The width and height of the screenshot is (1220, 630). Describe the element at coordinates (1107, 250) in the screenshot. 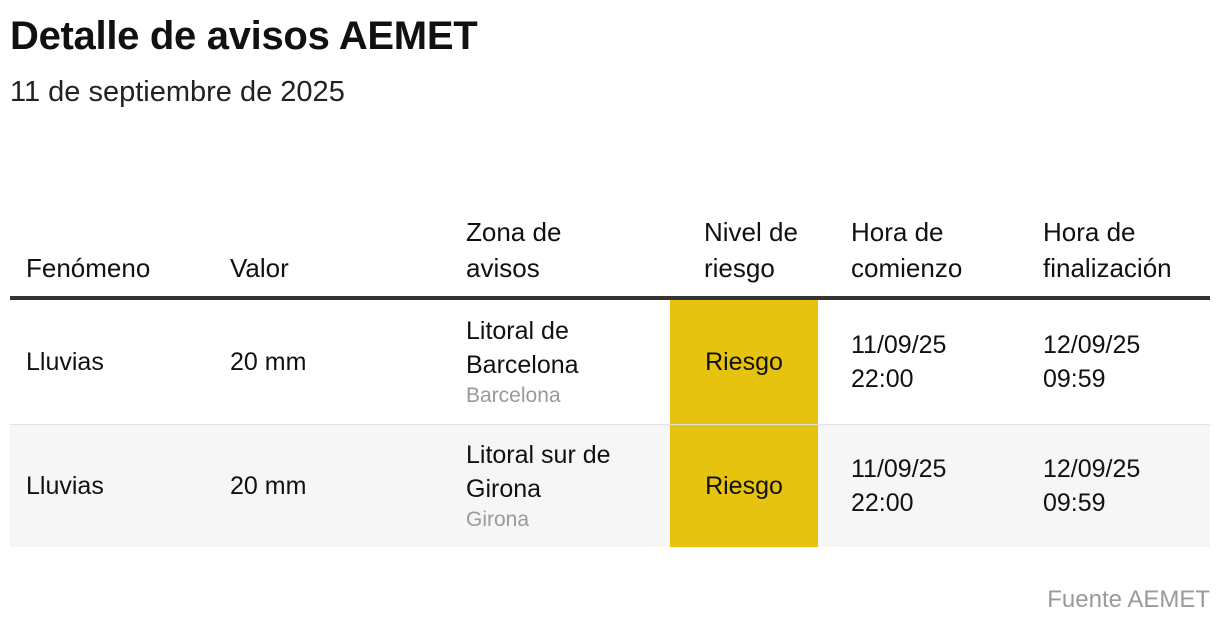

I see `header-end: Hora de finalización` at that location.